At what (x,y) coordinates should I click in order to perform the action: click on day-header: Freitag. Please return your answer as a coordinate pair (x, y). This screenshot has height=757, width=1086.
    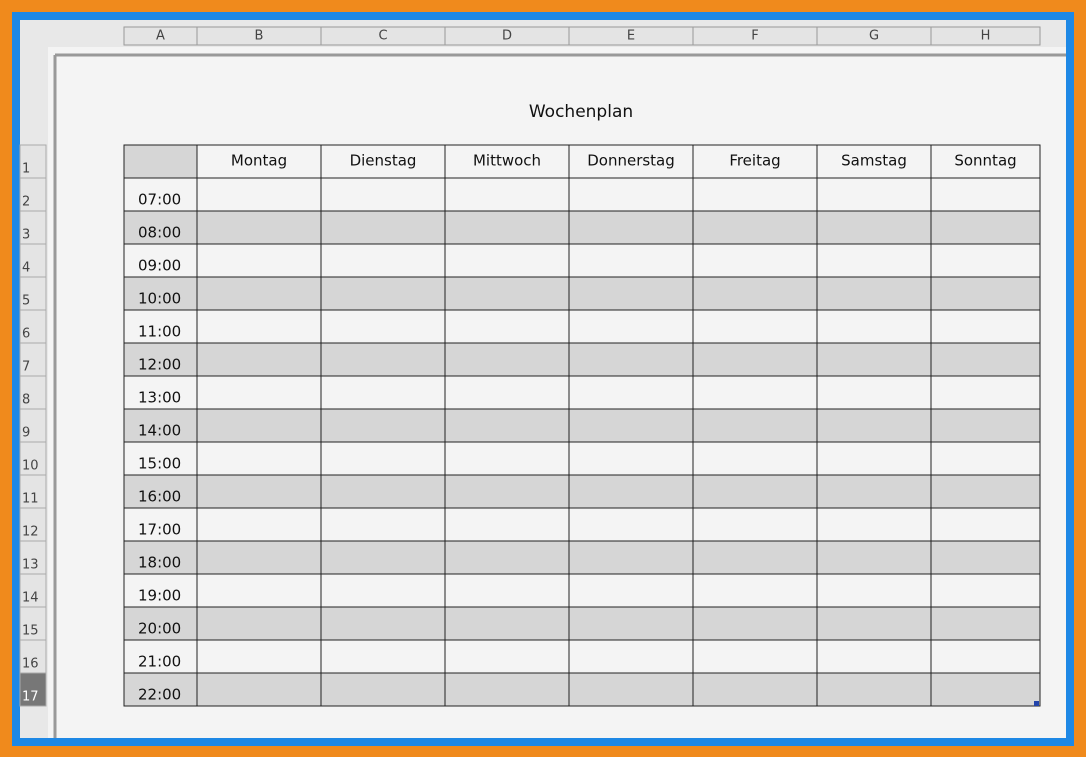
    Looking at the image, I should click on (754, 161).